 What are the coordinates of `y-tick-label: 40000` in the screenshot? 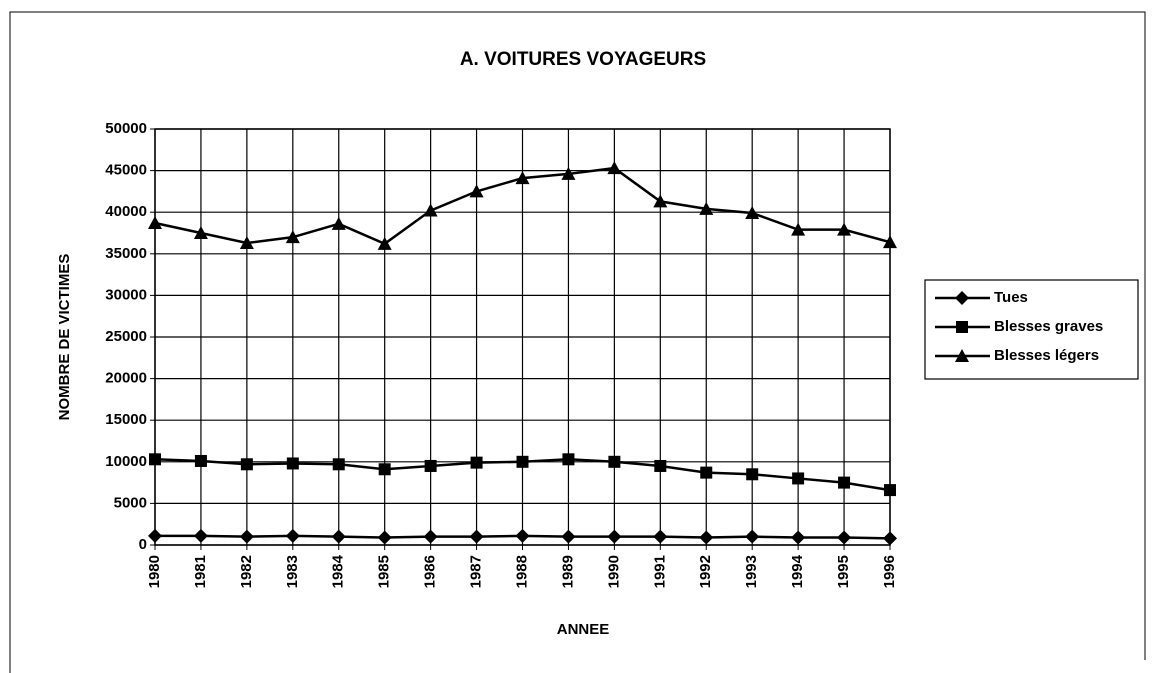 It's located at (126, 211).